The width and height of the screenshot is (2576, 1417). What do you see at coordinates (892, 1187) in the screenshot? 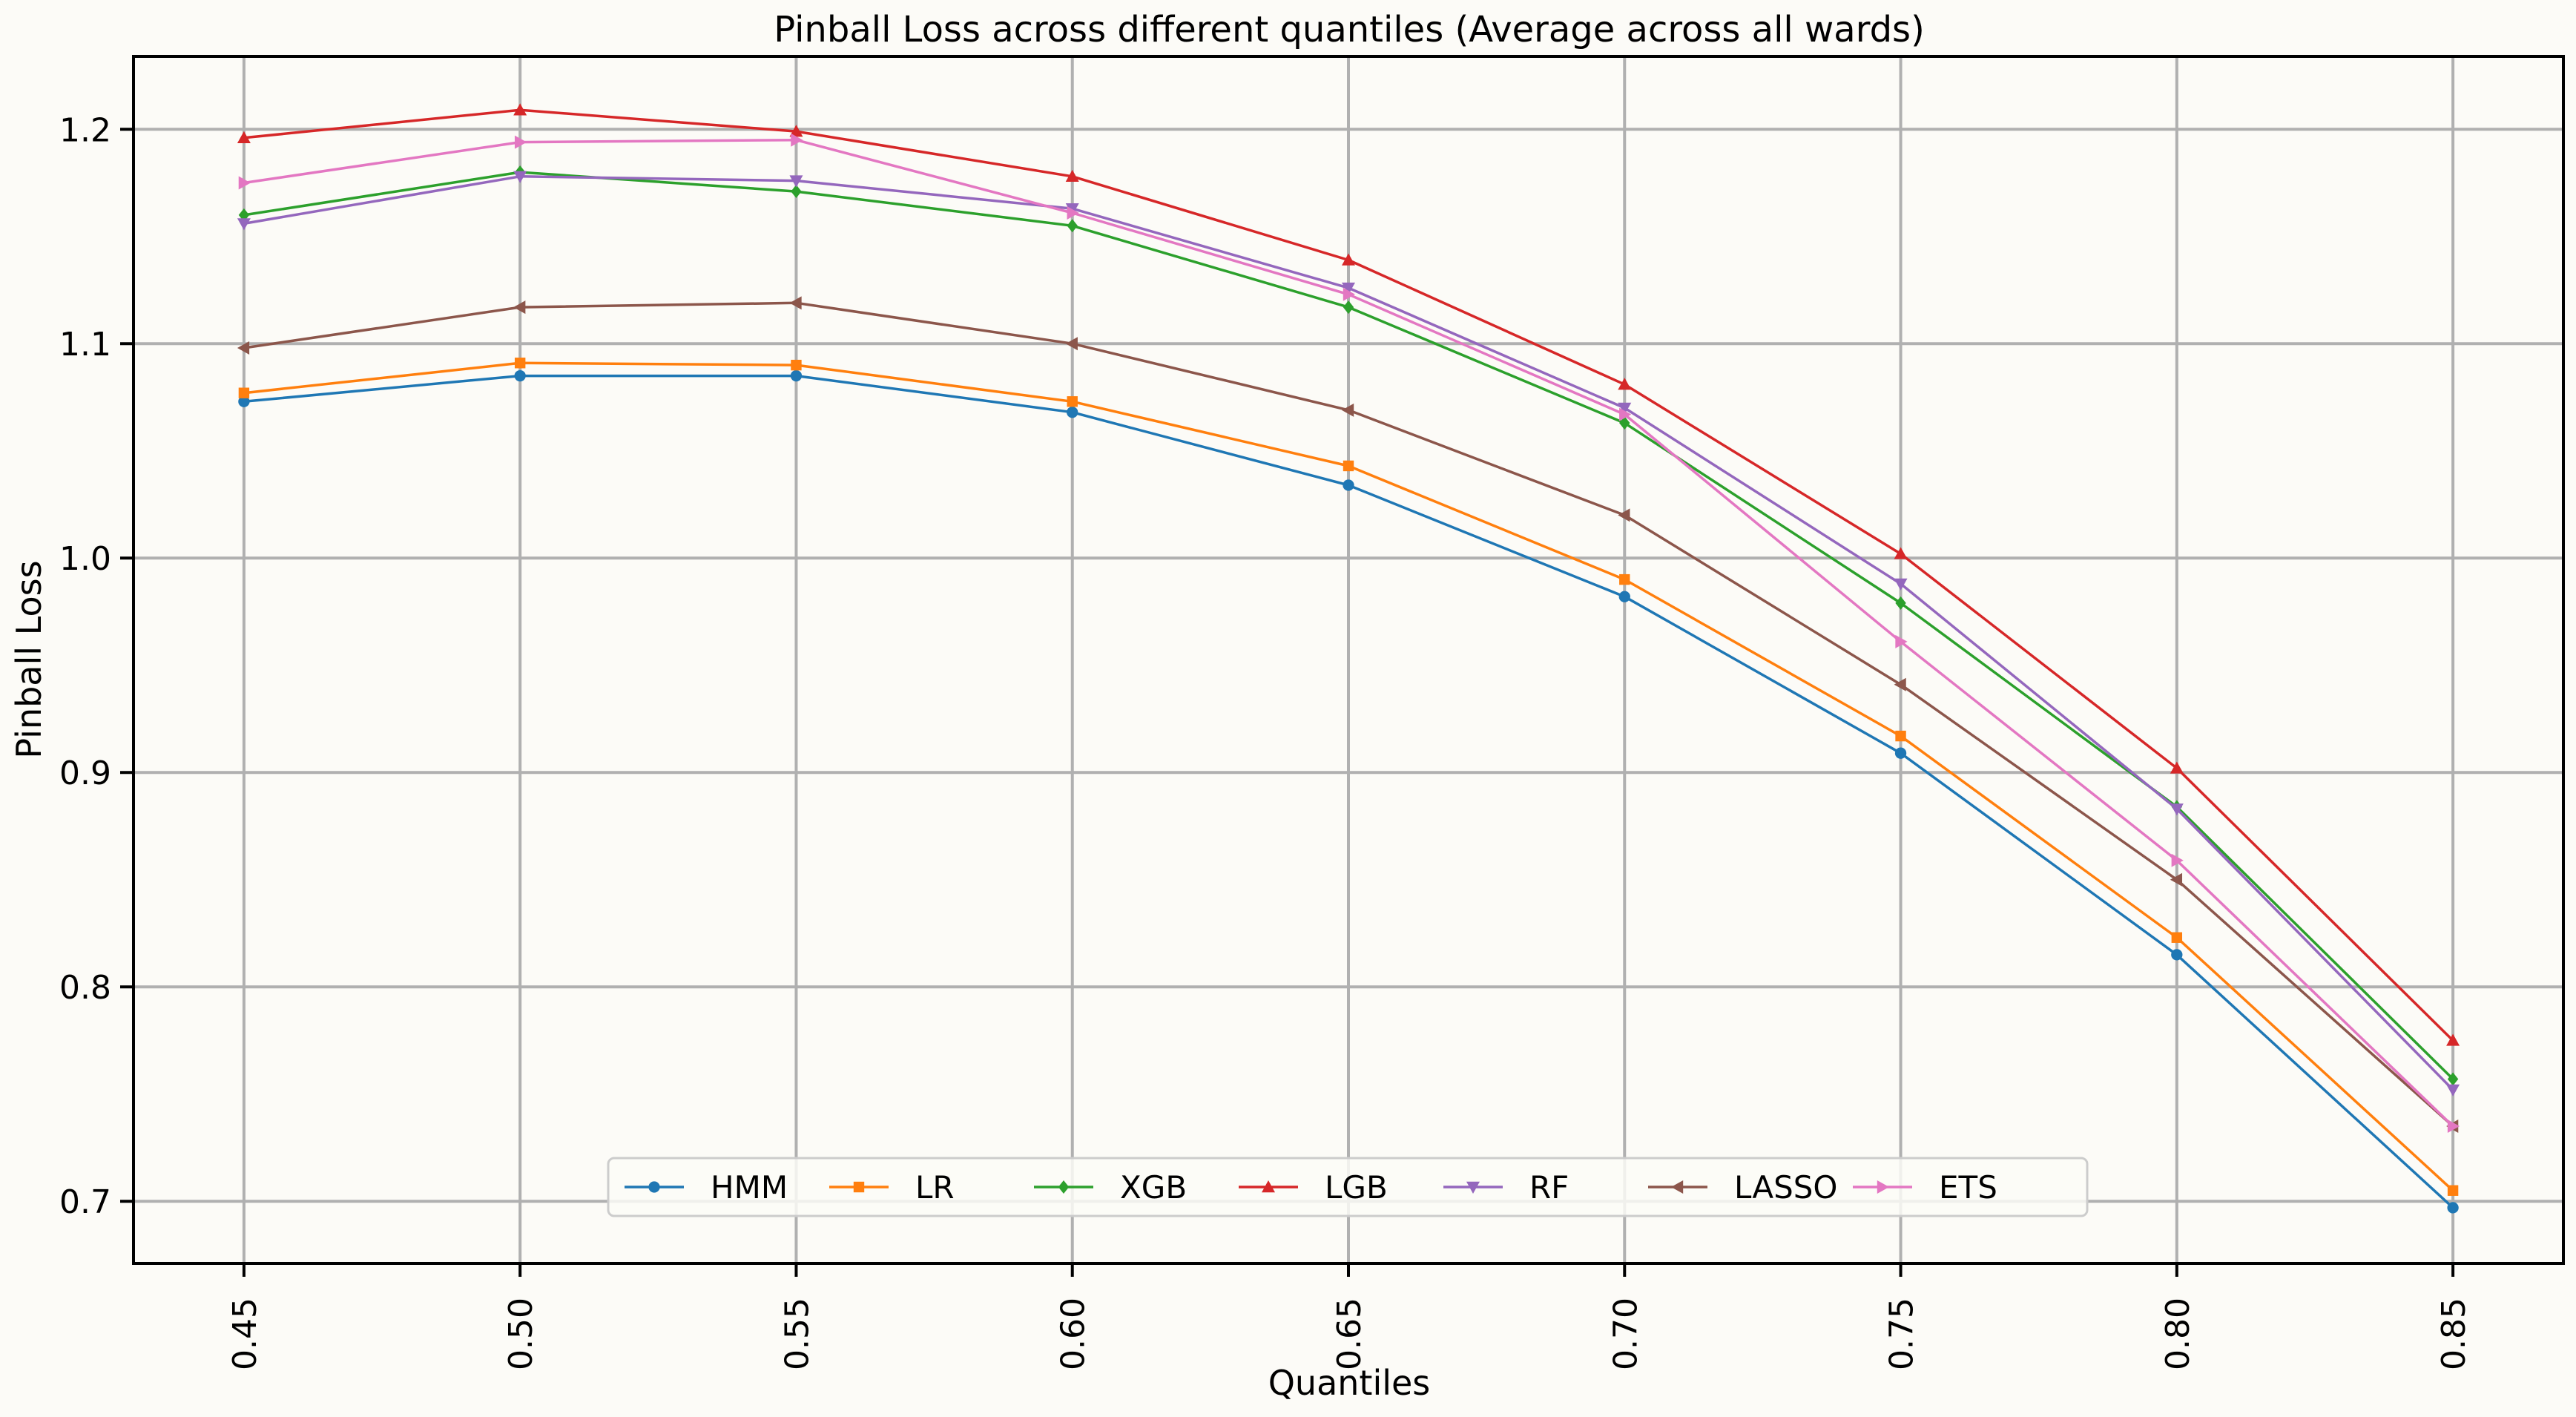
I see `legend-item-lr: LR` at bounding box center [892, 1187].